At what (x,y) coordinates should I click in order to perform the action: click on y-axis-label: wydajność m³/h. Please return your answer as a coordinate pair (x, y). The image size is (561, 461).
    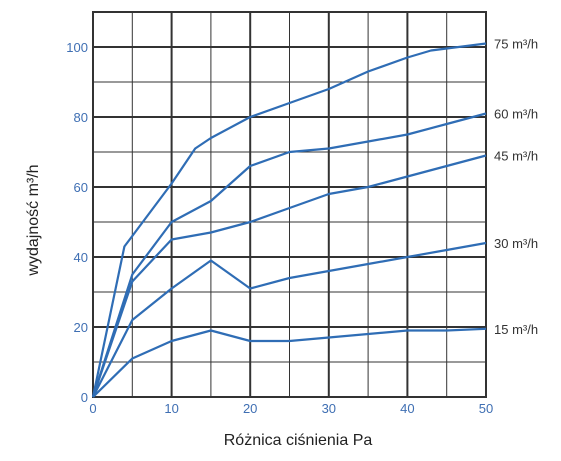
    Looking at the image, I should click on (33, 220).